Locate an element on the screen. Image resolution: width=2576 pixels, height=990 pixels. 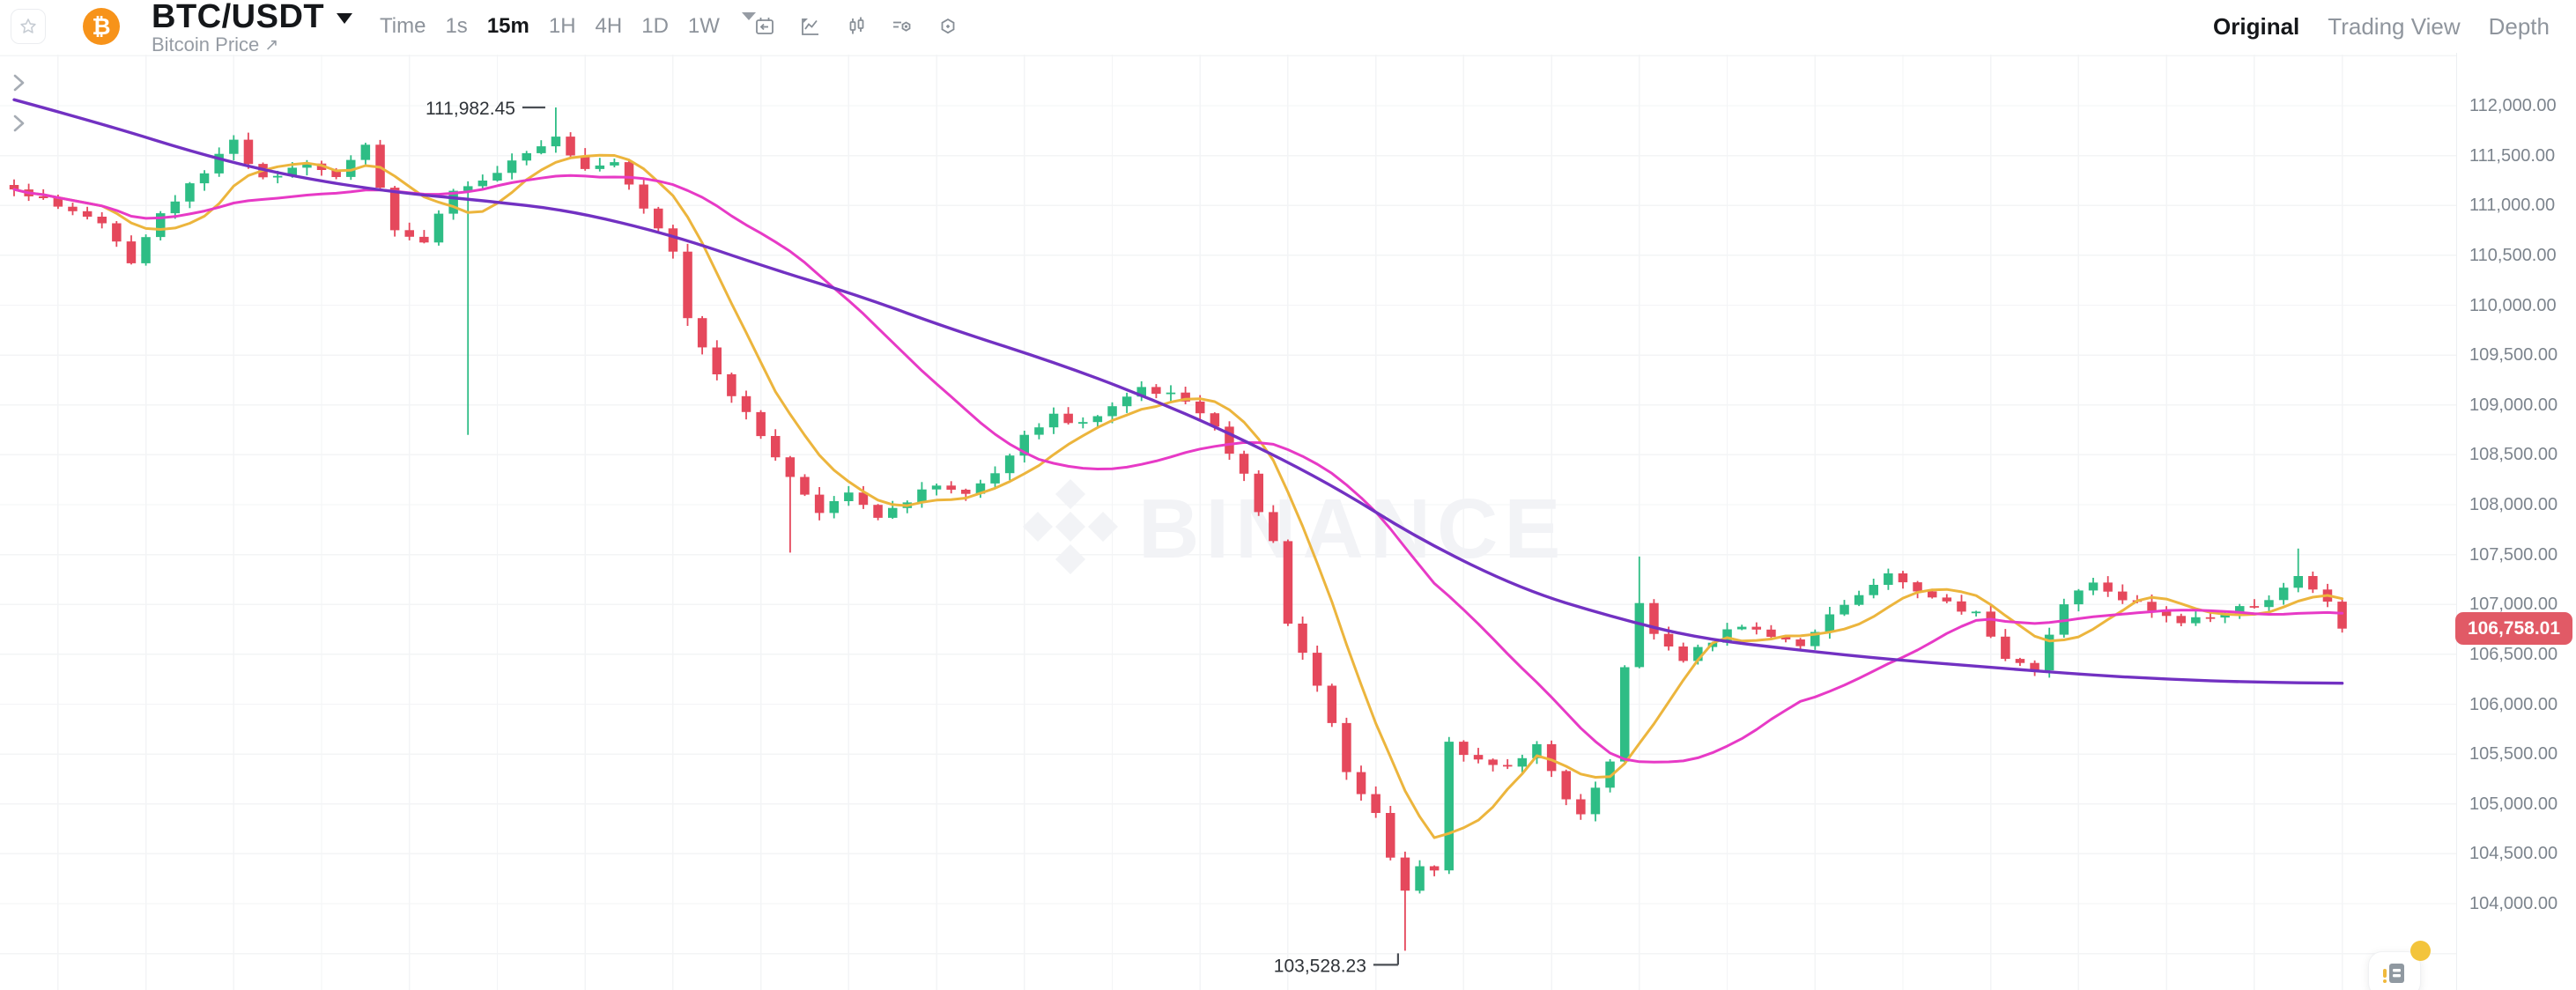
notification-dot is located at coordinates (2421, 951).